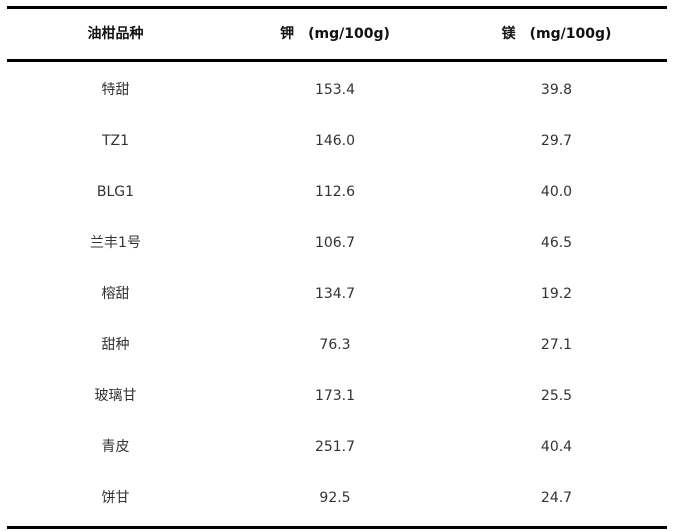  I want to click on table-row: 兰丰1号 106.7 46.5, so click(337, 242).